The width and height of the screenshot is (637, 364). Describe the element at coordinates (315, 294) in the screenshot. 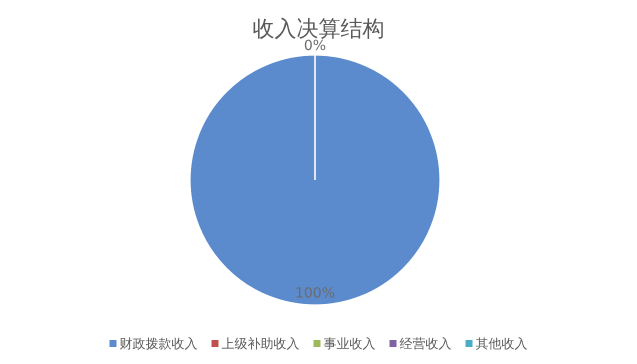

I see `data-label: 100%` at that location.